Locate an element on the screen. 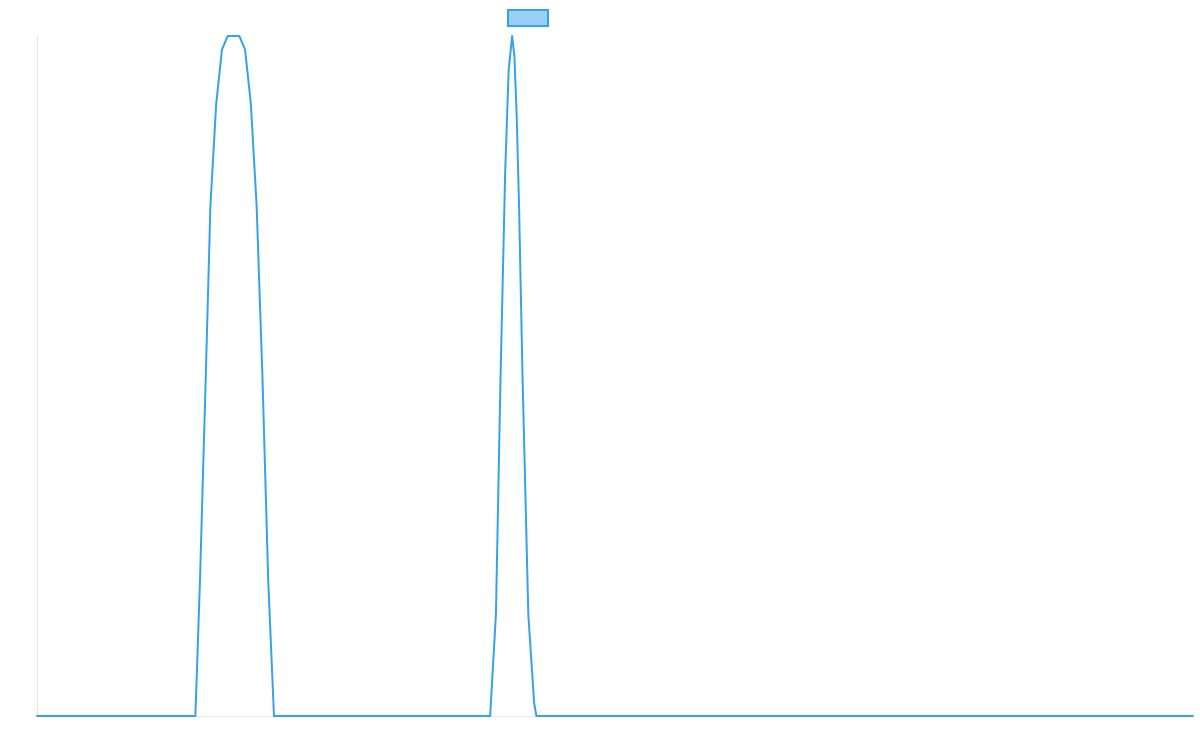 The width and height of the screenshot is (1200, 750). legend-swatch is located at coordinates (528, 18).